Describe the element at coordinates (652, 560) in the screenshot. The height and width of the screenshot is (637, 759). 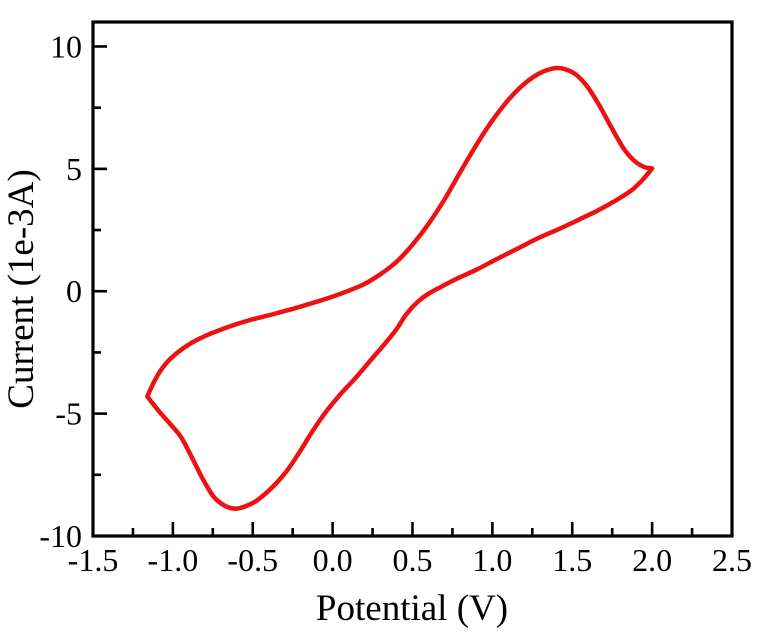
I see `x-tick-label: 2.0` at that location.